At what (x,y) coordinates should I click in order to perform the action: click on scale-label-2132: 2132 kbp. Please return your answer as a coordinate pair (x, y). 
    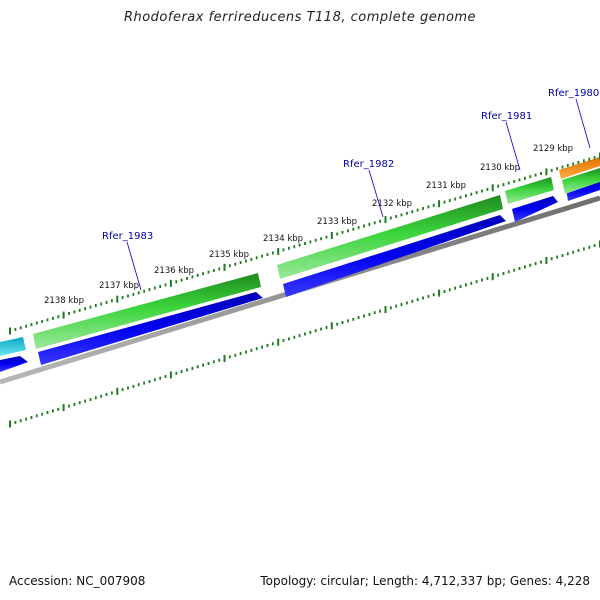
    Looking at the image, I should click on (392, 204).